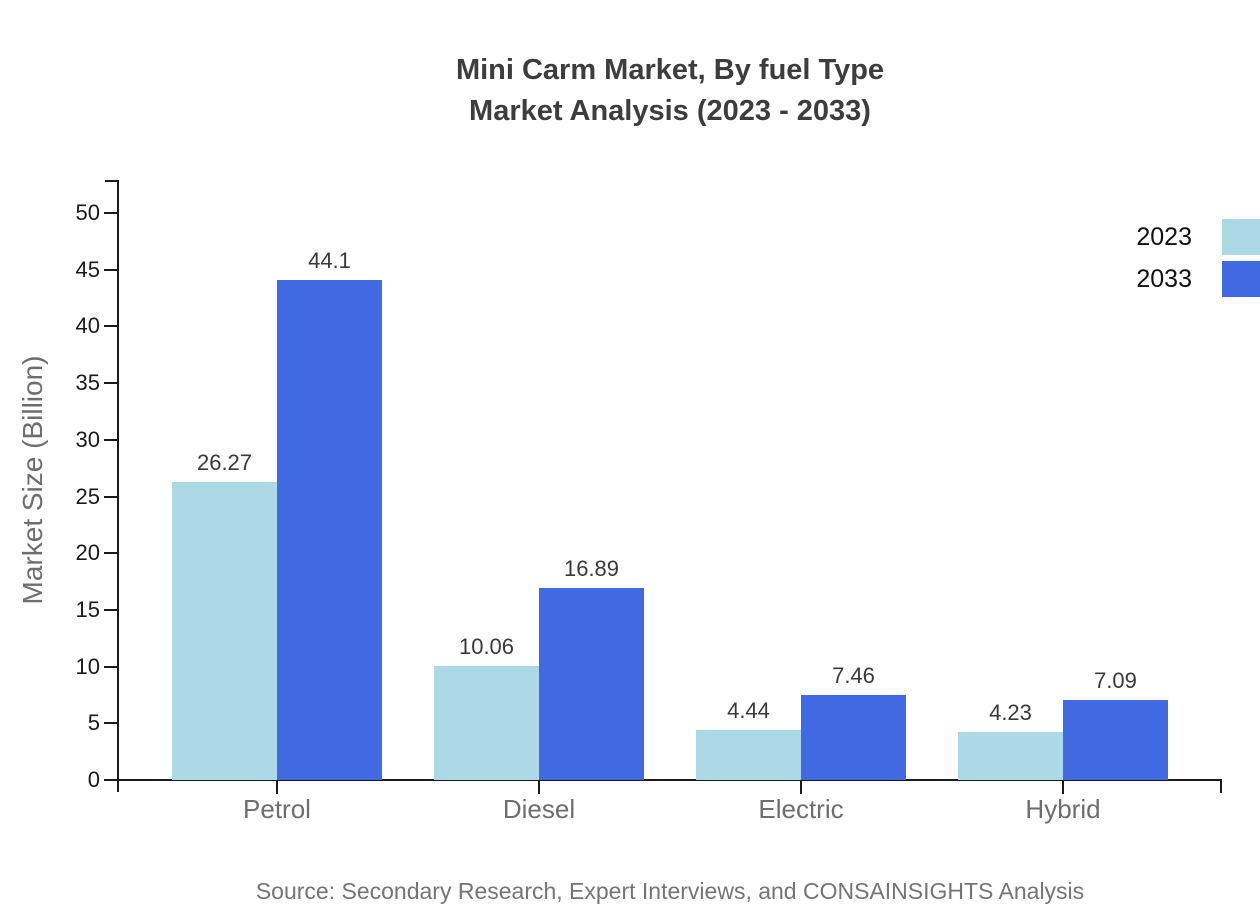 The image size is (1260, 920). What do you see at coordinates (87, 666) in the screenshot?
I see `y-axis-tick-label: 10` at bounding box center [87, 666].